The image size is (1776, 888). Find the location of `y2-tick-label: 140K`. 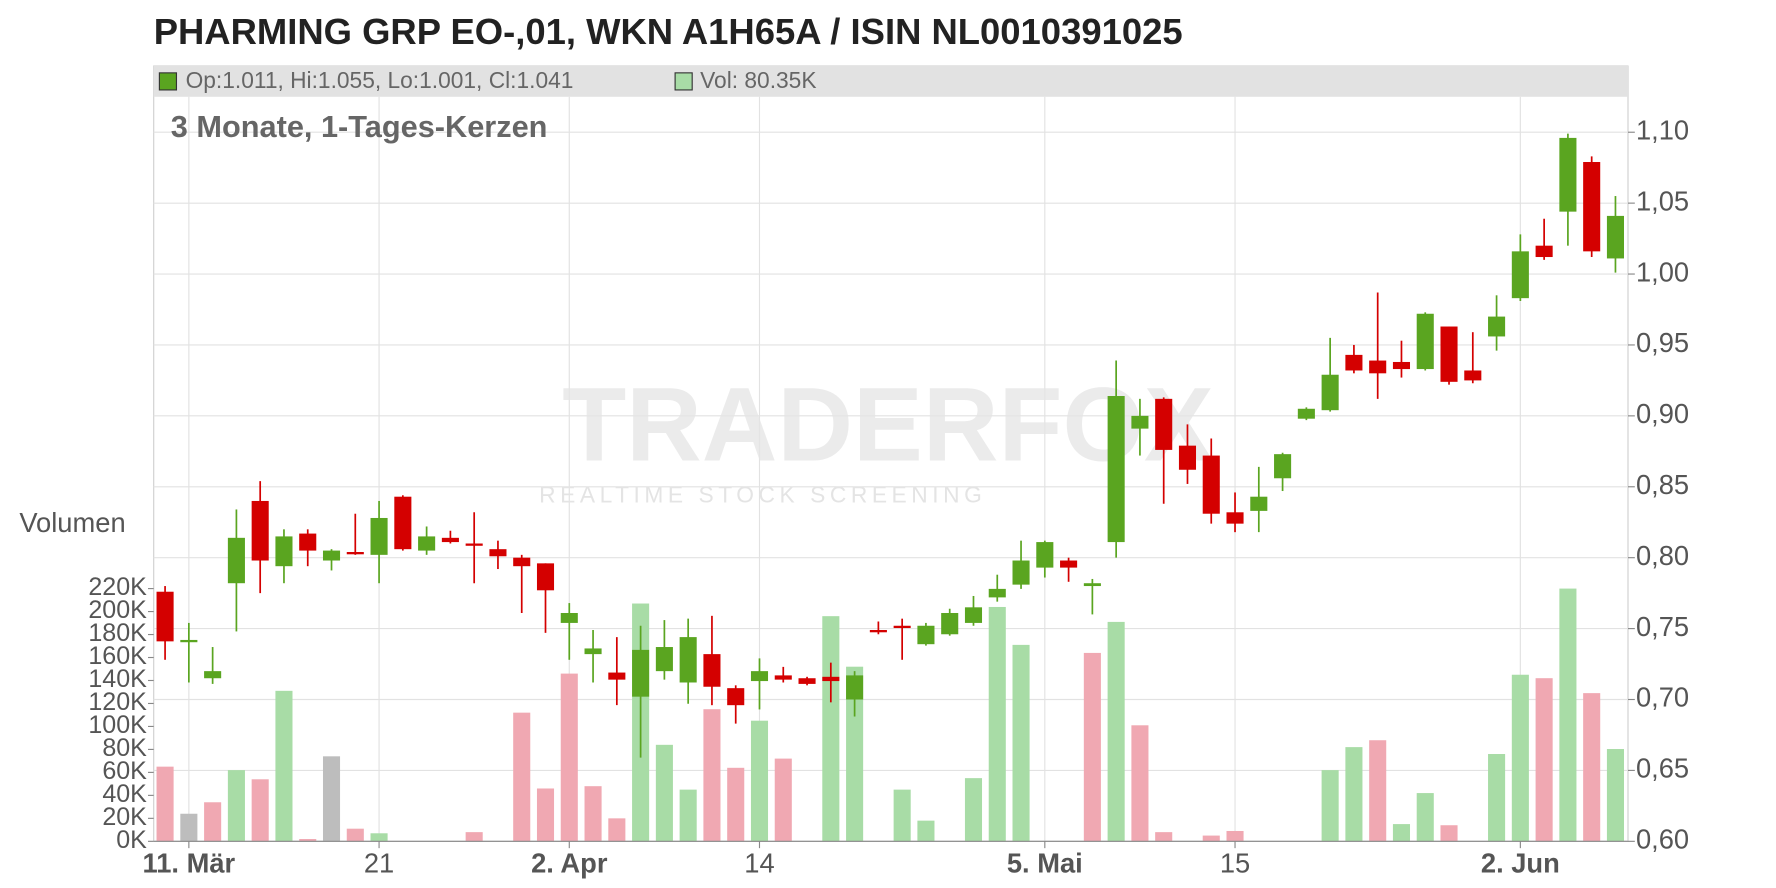

y2-tick-label: 140K is located at coordinates (117, 679).